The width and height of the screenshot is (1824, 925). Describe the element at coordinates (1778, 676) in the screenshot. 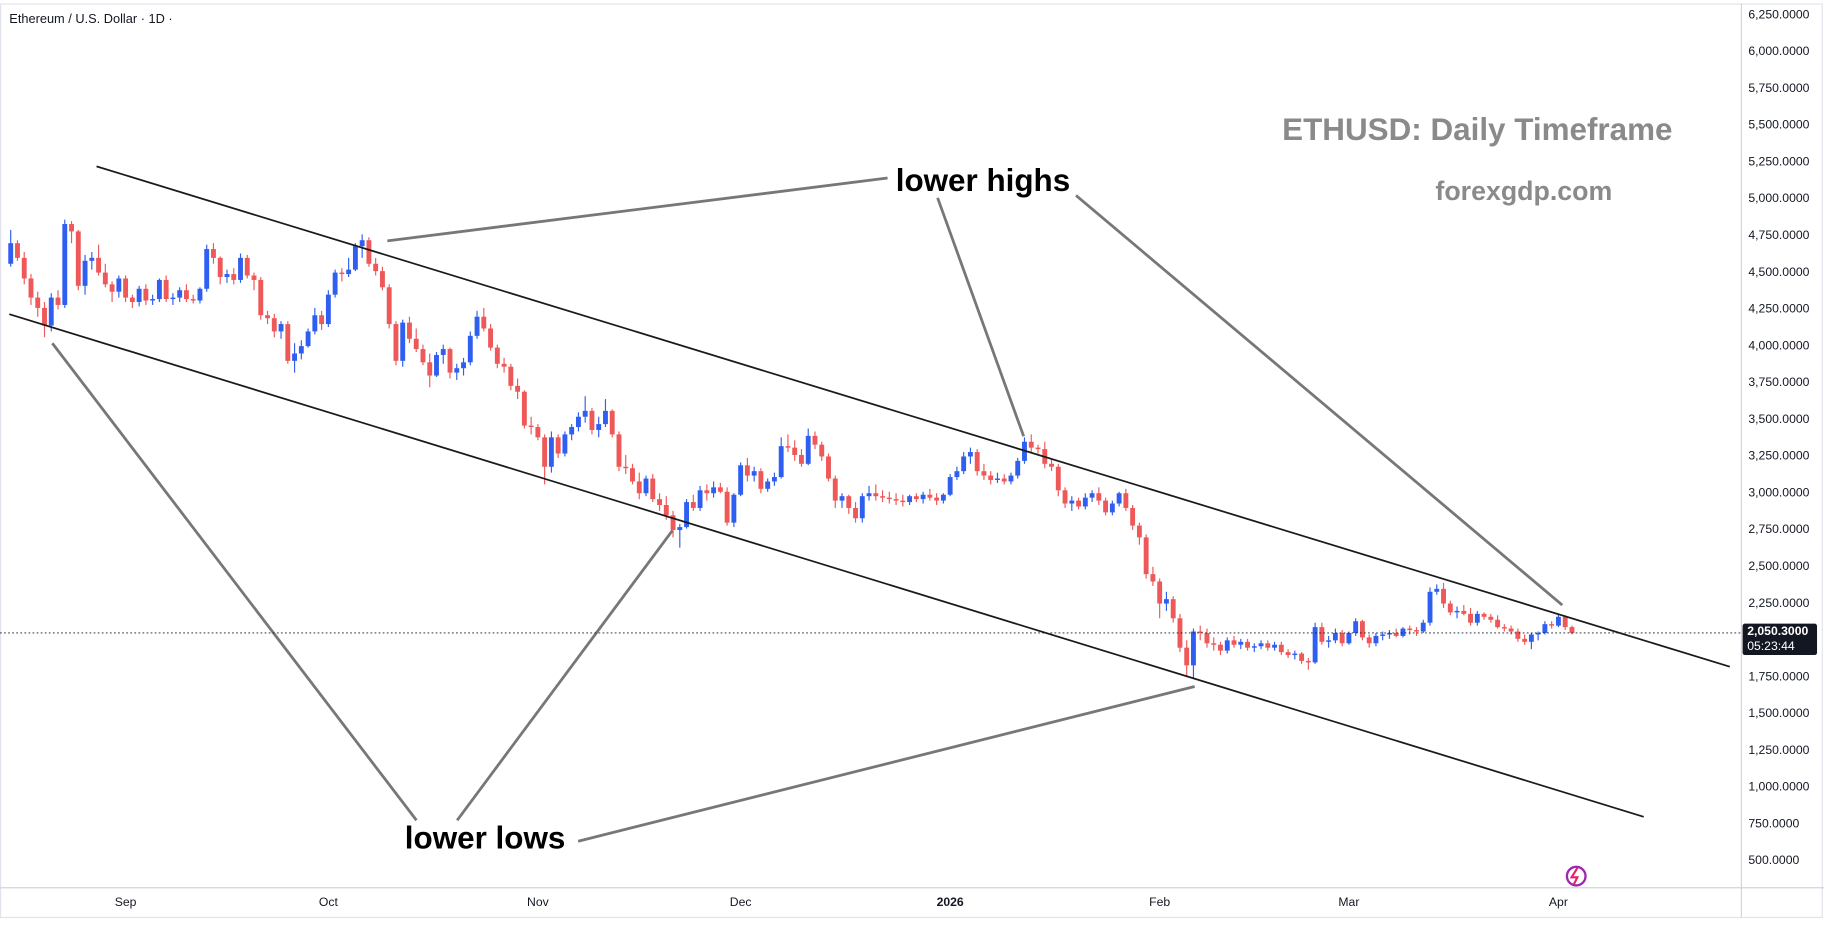

I see `y-tick-label: 1,750.0000` at that location.